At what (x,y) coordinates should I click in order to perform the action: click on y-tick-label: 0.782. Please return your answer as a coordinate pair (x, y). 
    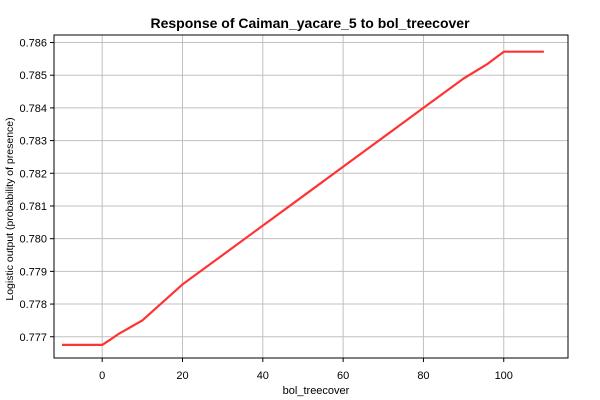
    Looking at the image, I should click on (33, 174).